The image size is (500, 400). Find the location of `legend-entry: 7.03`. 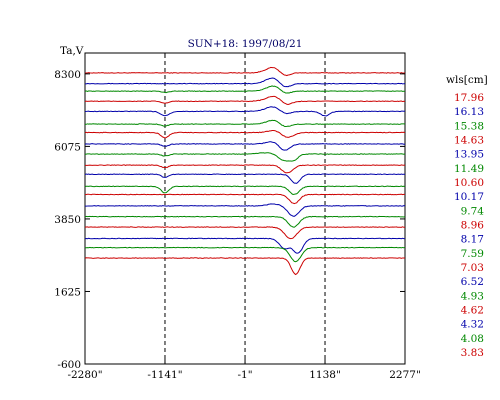

legend-entry: 7.03 is located at coordinates (472, 268).